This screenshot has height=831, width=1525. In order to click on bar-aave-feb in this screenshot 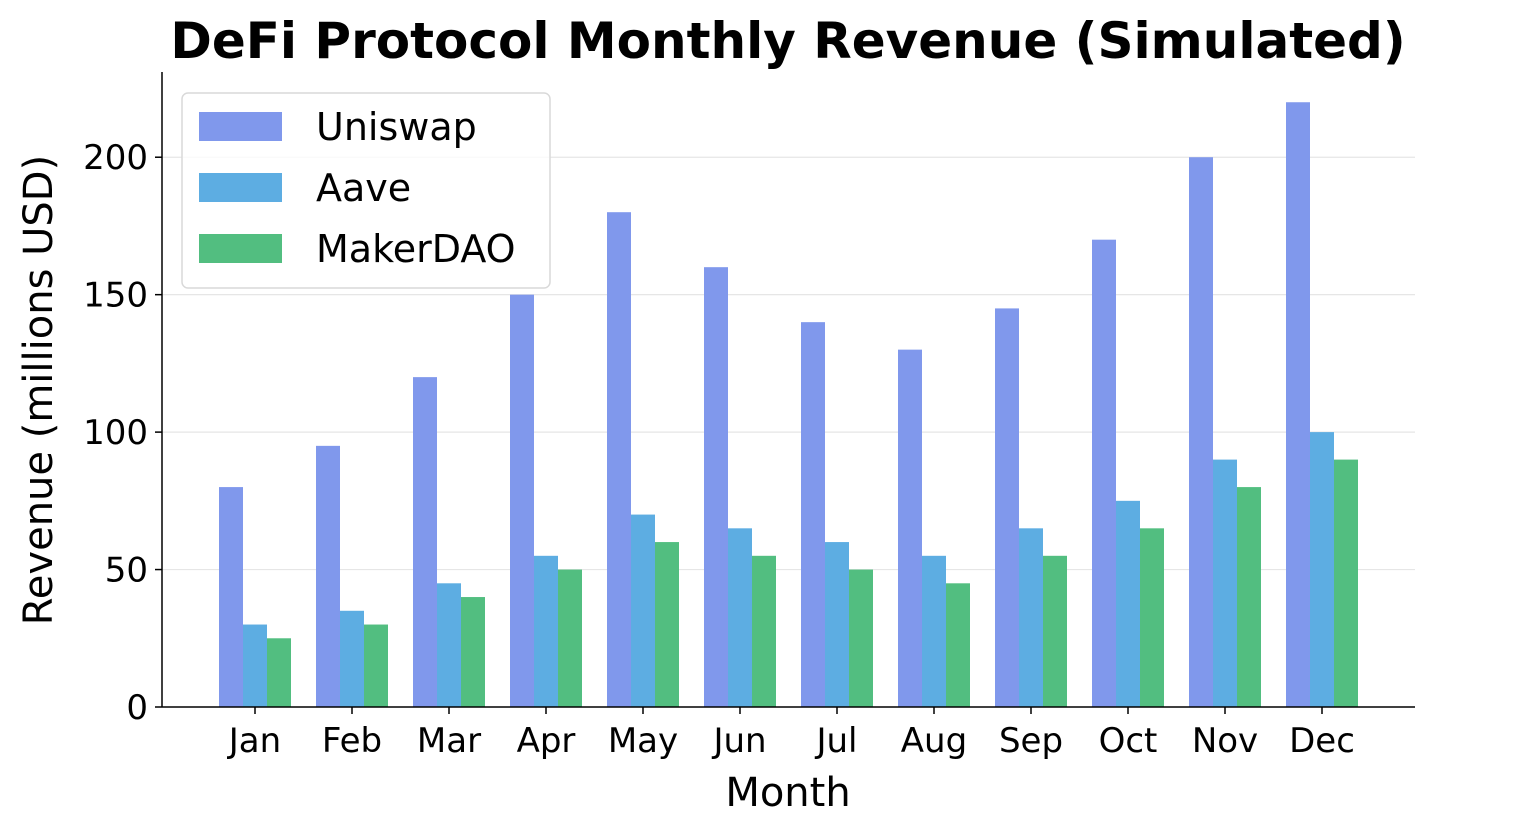, I will do `click(352, 658)`.